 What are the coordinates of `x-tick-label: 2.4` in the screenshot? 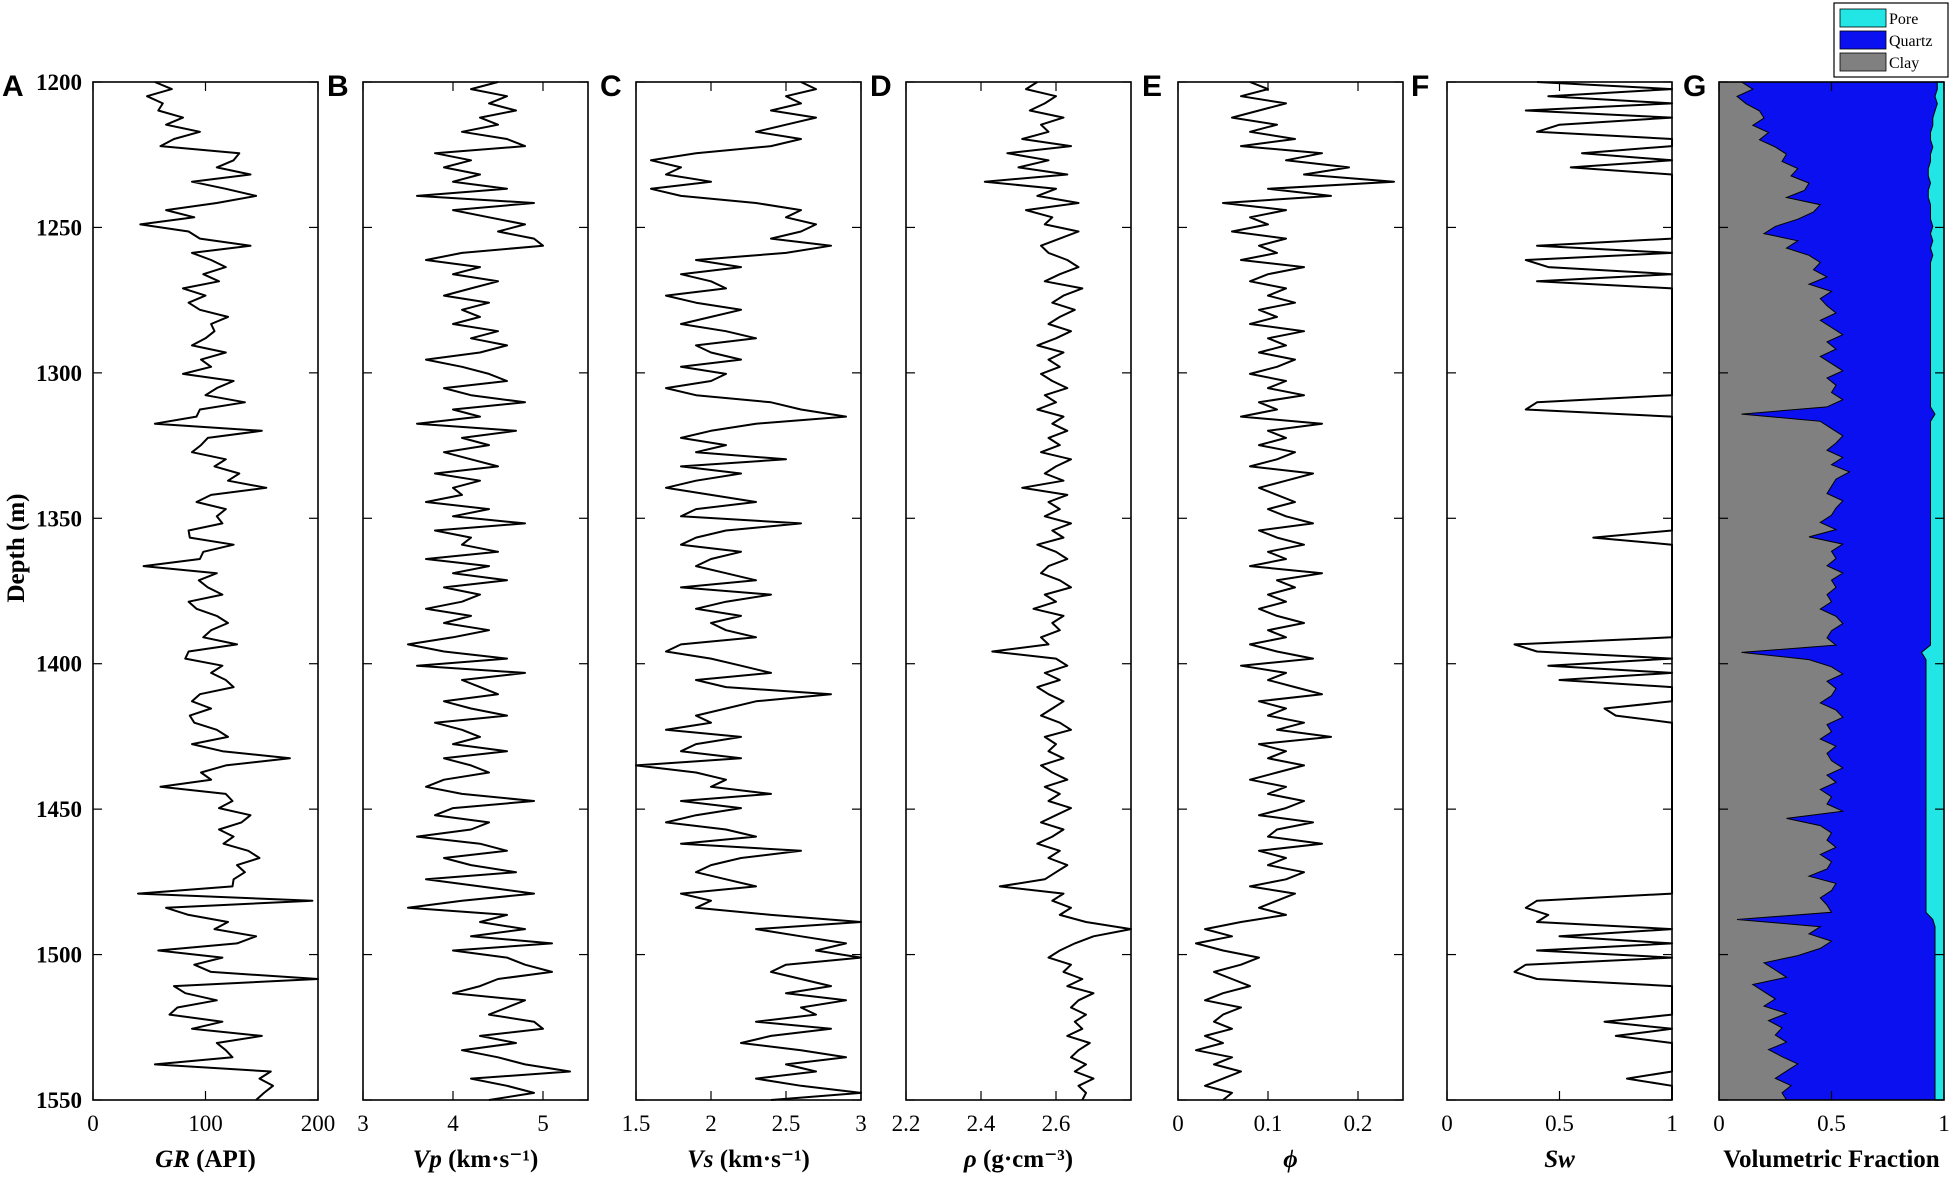 It's located at (981, 1123).